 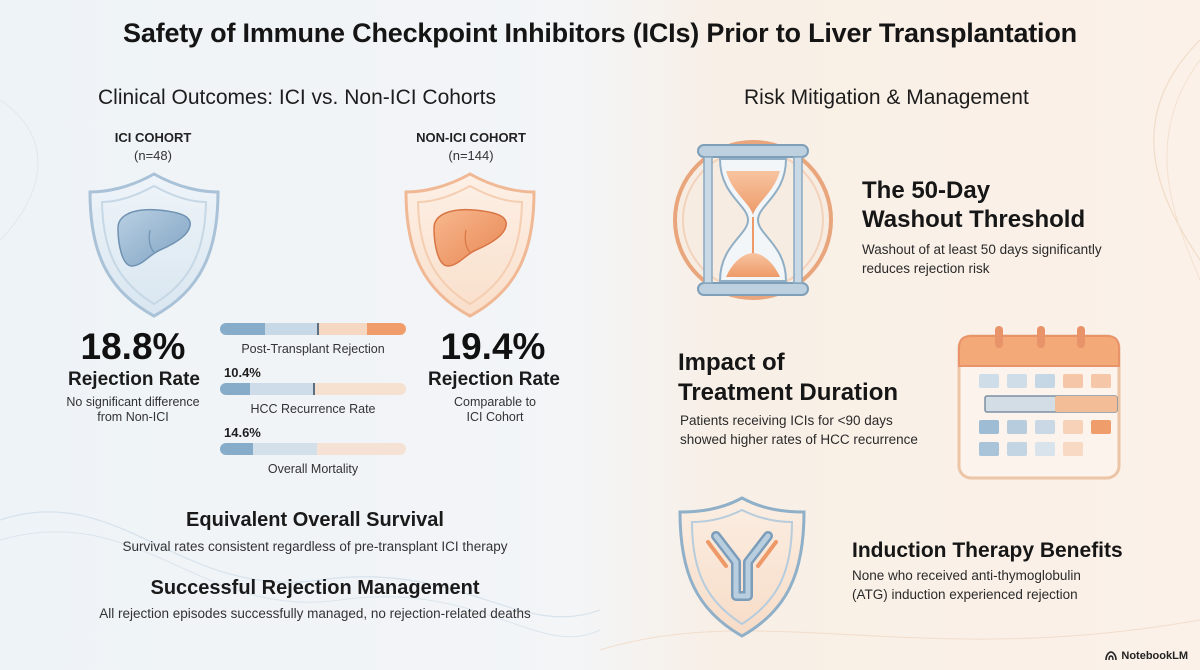 What do you see at coordinates (495, 417) in the screenshot?
I see `non-ici-note-line2: ICI Cohort` at bounding box center [495, 417].